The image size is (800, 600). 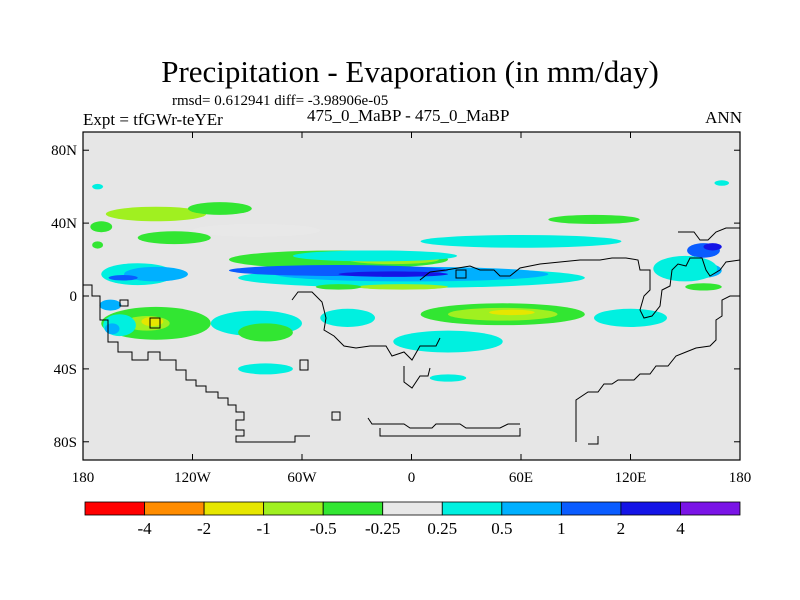 I want to click on coastline-north-landmass, so click(x=709, y=234).